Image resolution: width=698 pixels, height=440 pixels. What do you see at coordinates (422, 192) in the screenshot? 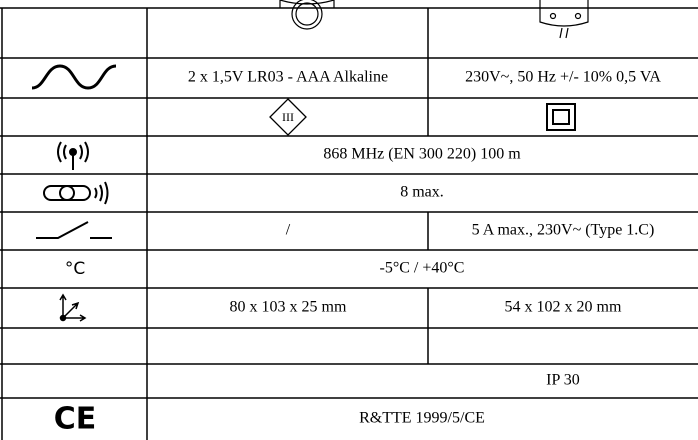
I see `cell-text: 8 max.` at bounding box center [422, 192].